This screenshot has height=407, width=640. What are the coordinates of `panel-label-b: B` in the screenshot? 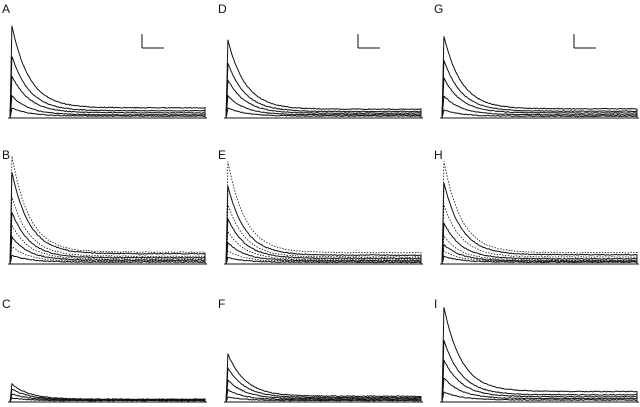 It's located at (6, 155).